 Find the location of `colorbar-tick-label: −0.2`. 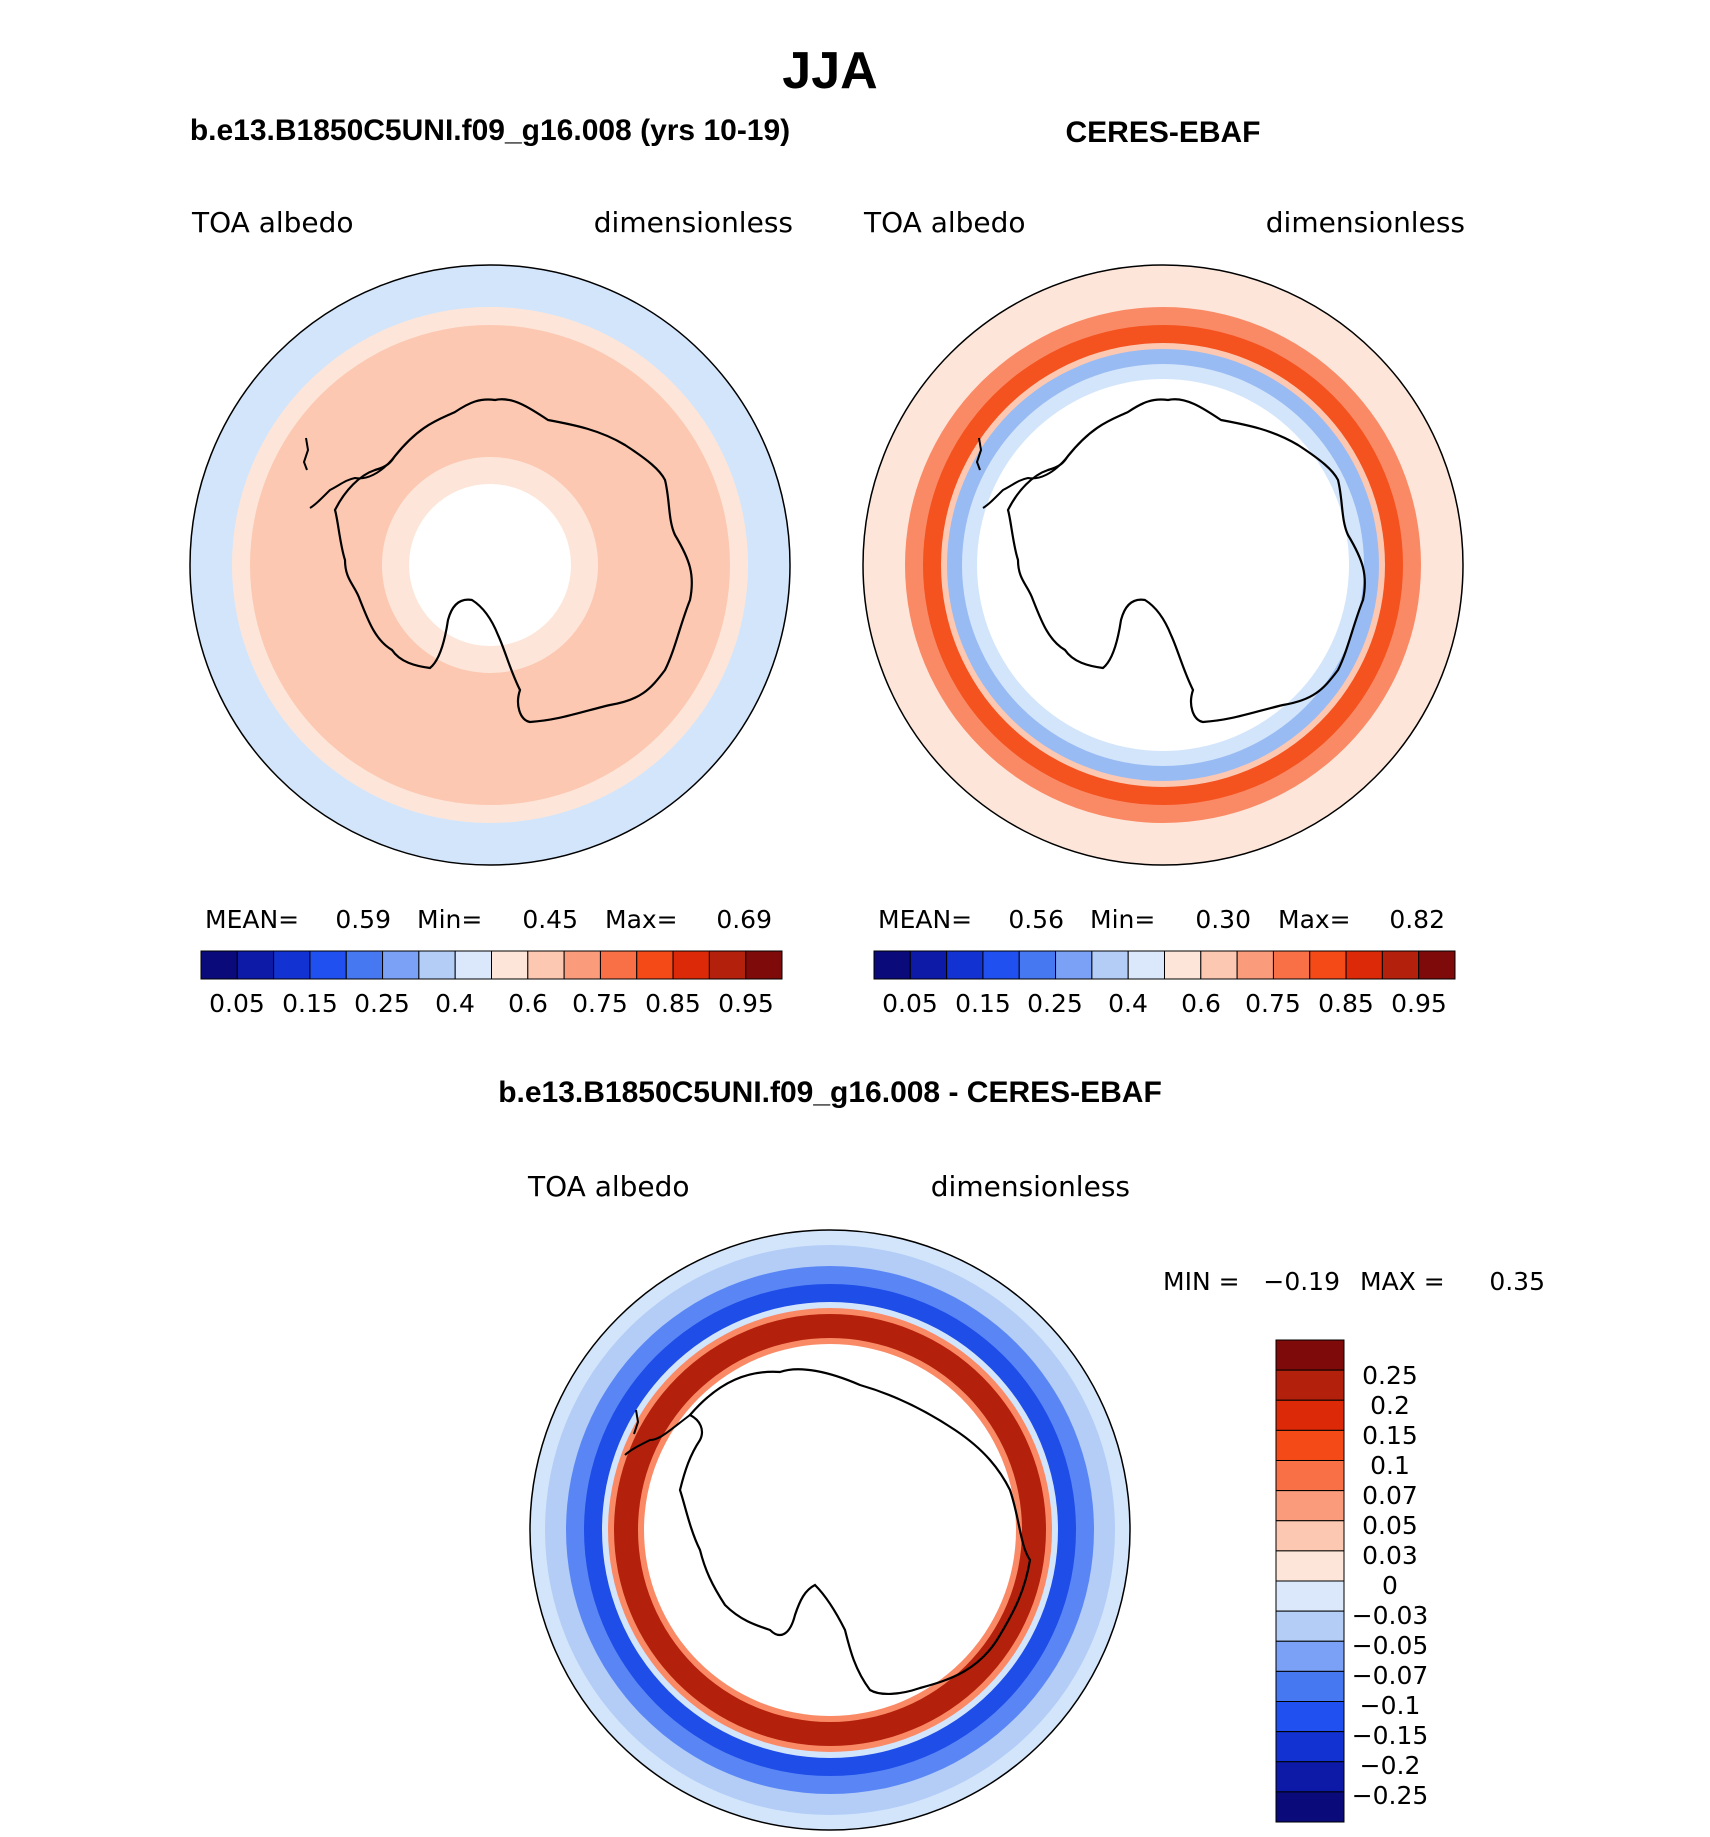

colorbar-tick-label: −0.2 is located at coordinates (1390, 1765).